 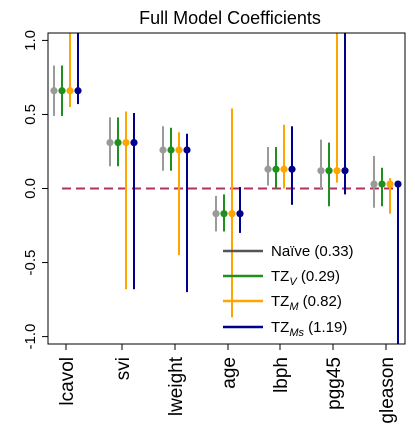 What do you see at coordinates (30, 114) in the screenshot?
I see `y-tick-label: 0.5` at bounding box center [30, 114].